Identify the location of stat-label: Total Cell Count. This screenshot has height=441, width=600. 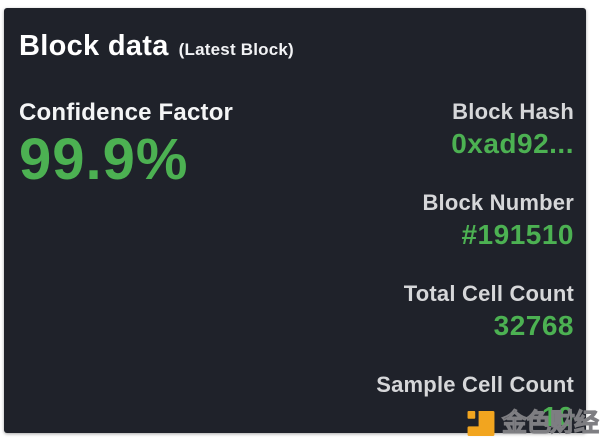
(488, 293).